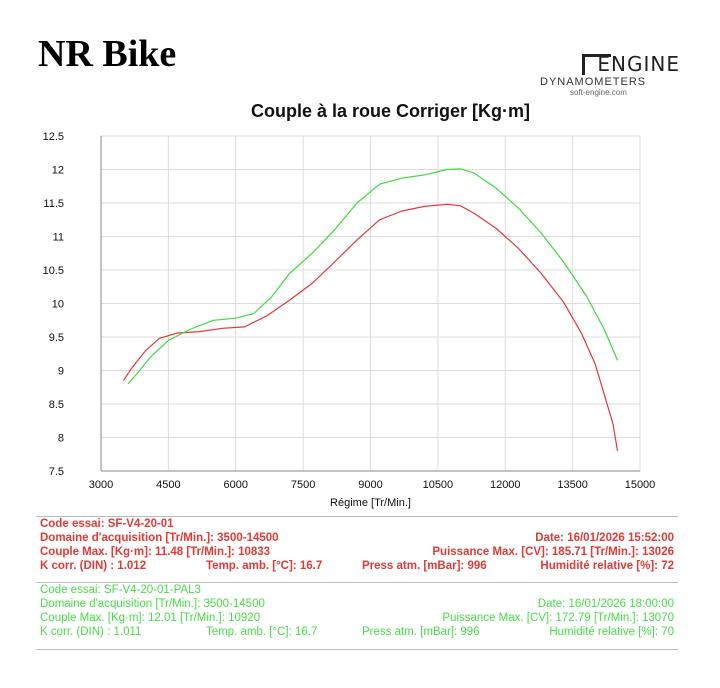 The height and width of the screenshot is (688, 720). What do you see at coordinates (390, 111) in the screenshot?
I see `chart-title: Couple à la roue Corriger [Kg·m]` at bounding box center [390, 111].